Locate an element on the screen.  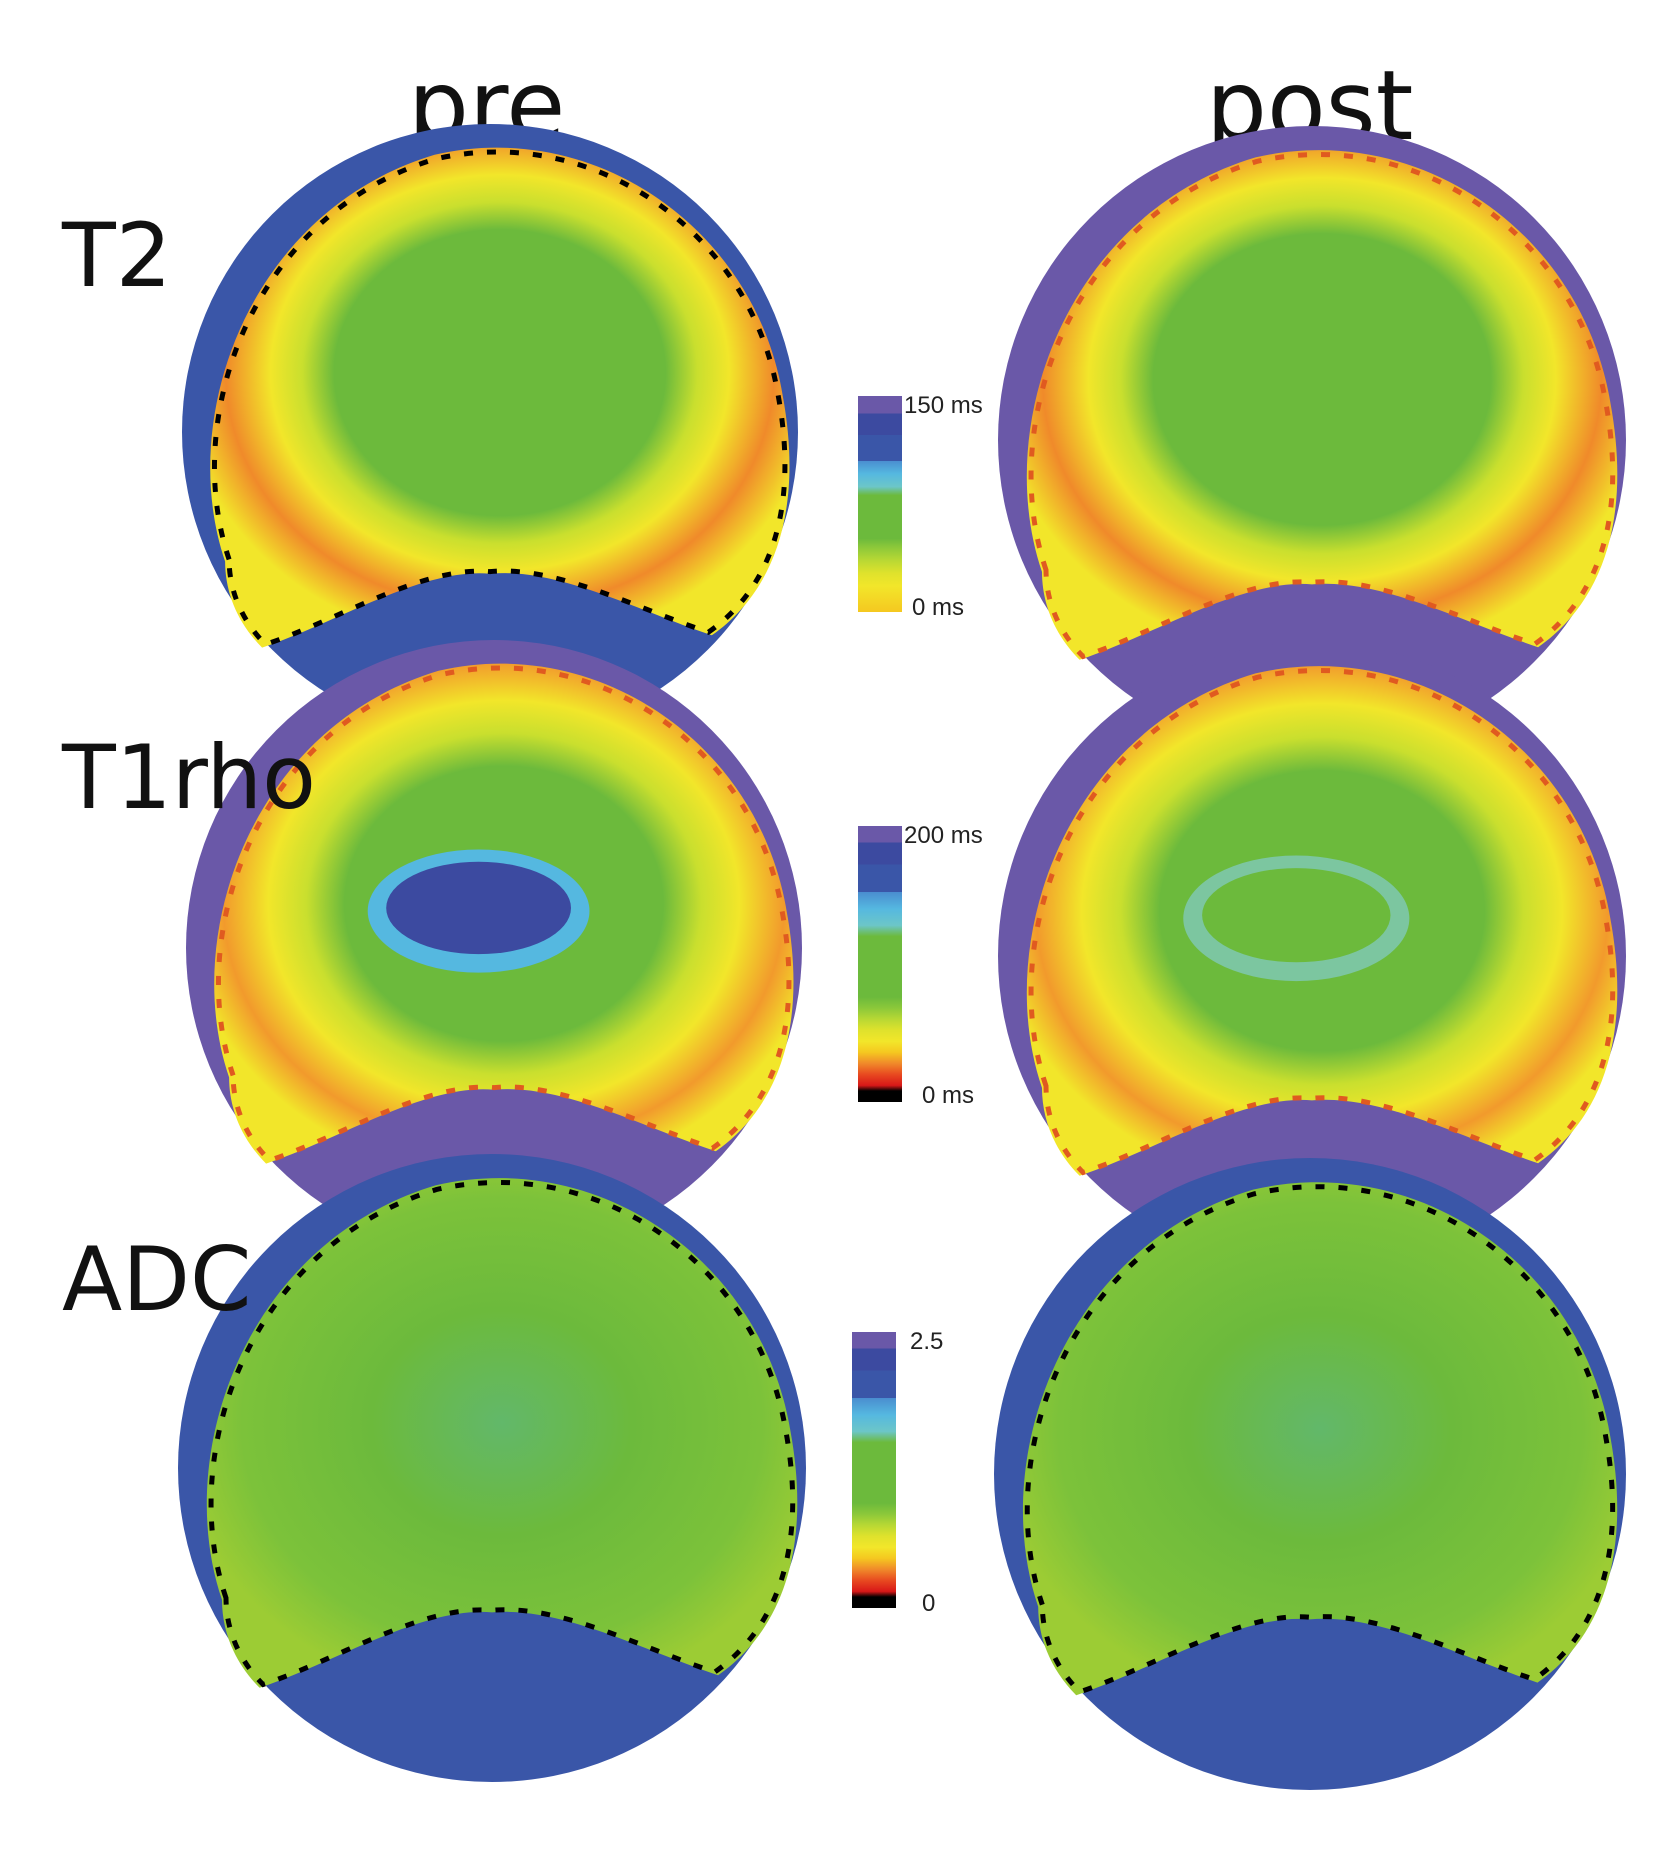
map-t1rho-pre is located at coordinates (494, 948).